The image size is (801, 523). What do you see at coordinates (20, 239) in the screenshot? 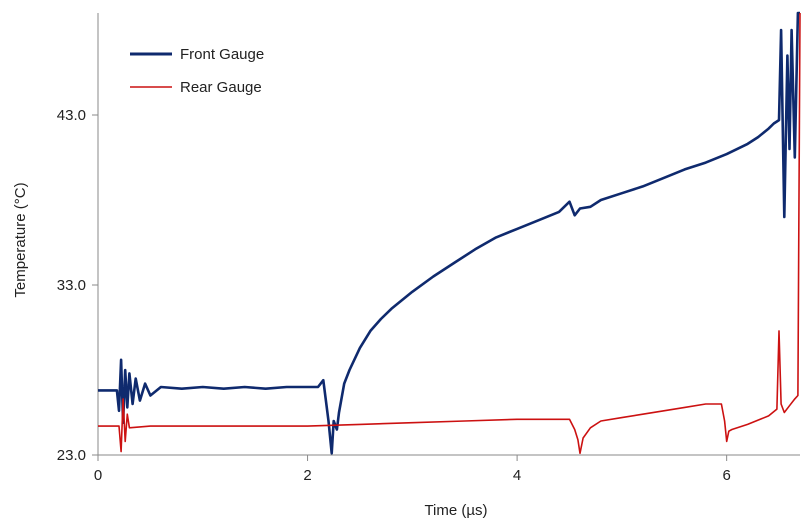
I see `y-axis-title: Temperature (°C)` at bounding box center [20, 239].